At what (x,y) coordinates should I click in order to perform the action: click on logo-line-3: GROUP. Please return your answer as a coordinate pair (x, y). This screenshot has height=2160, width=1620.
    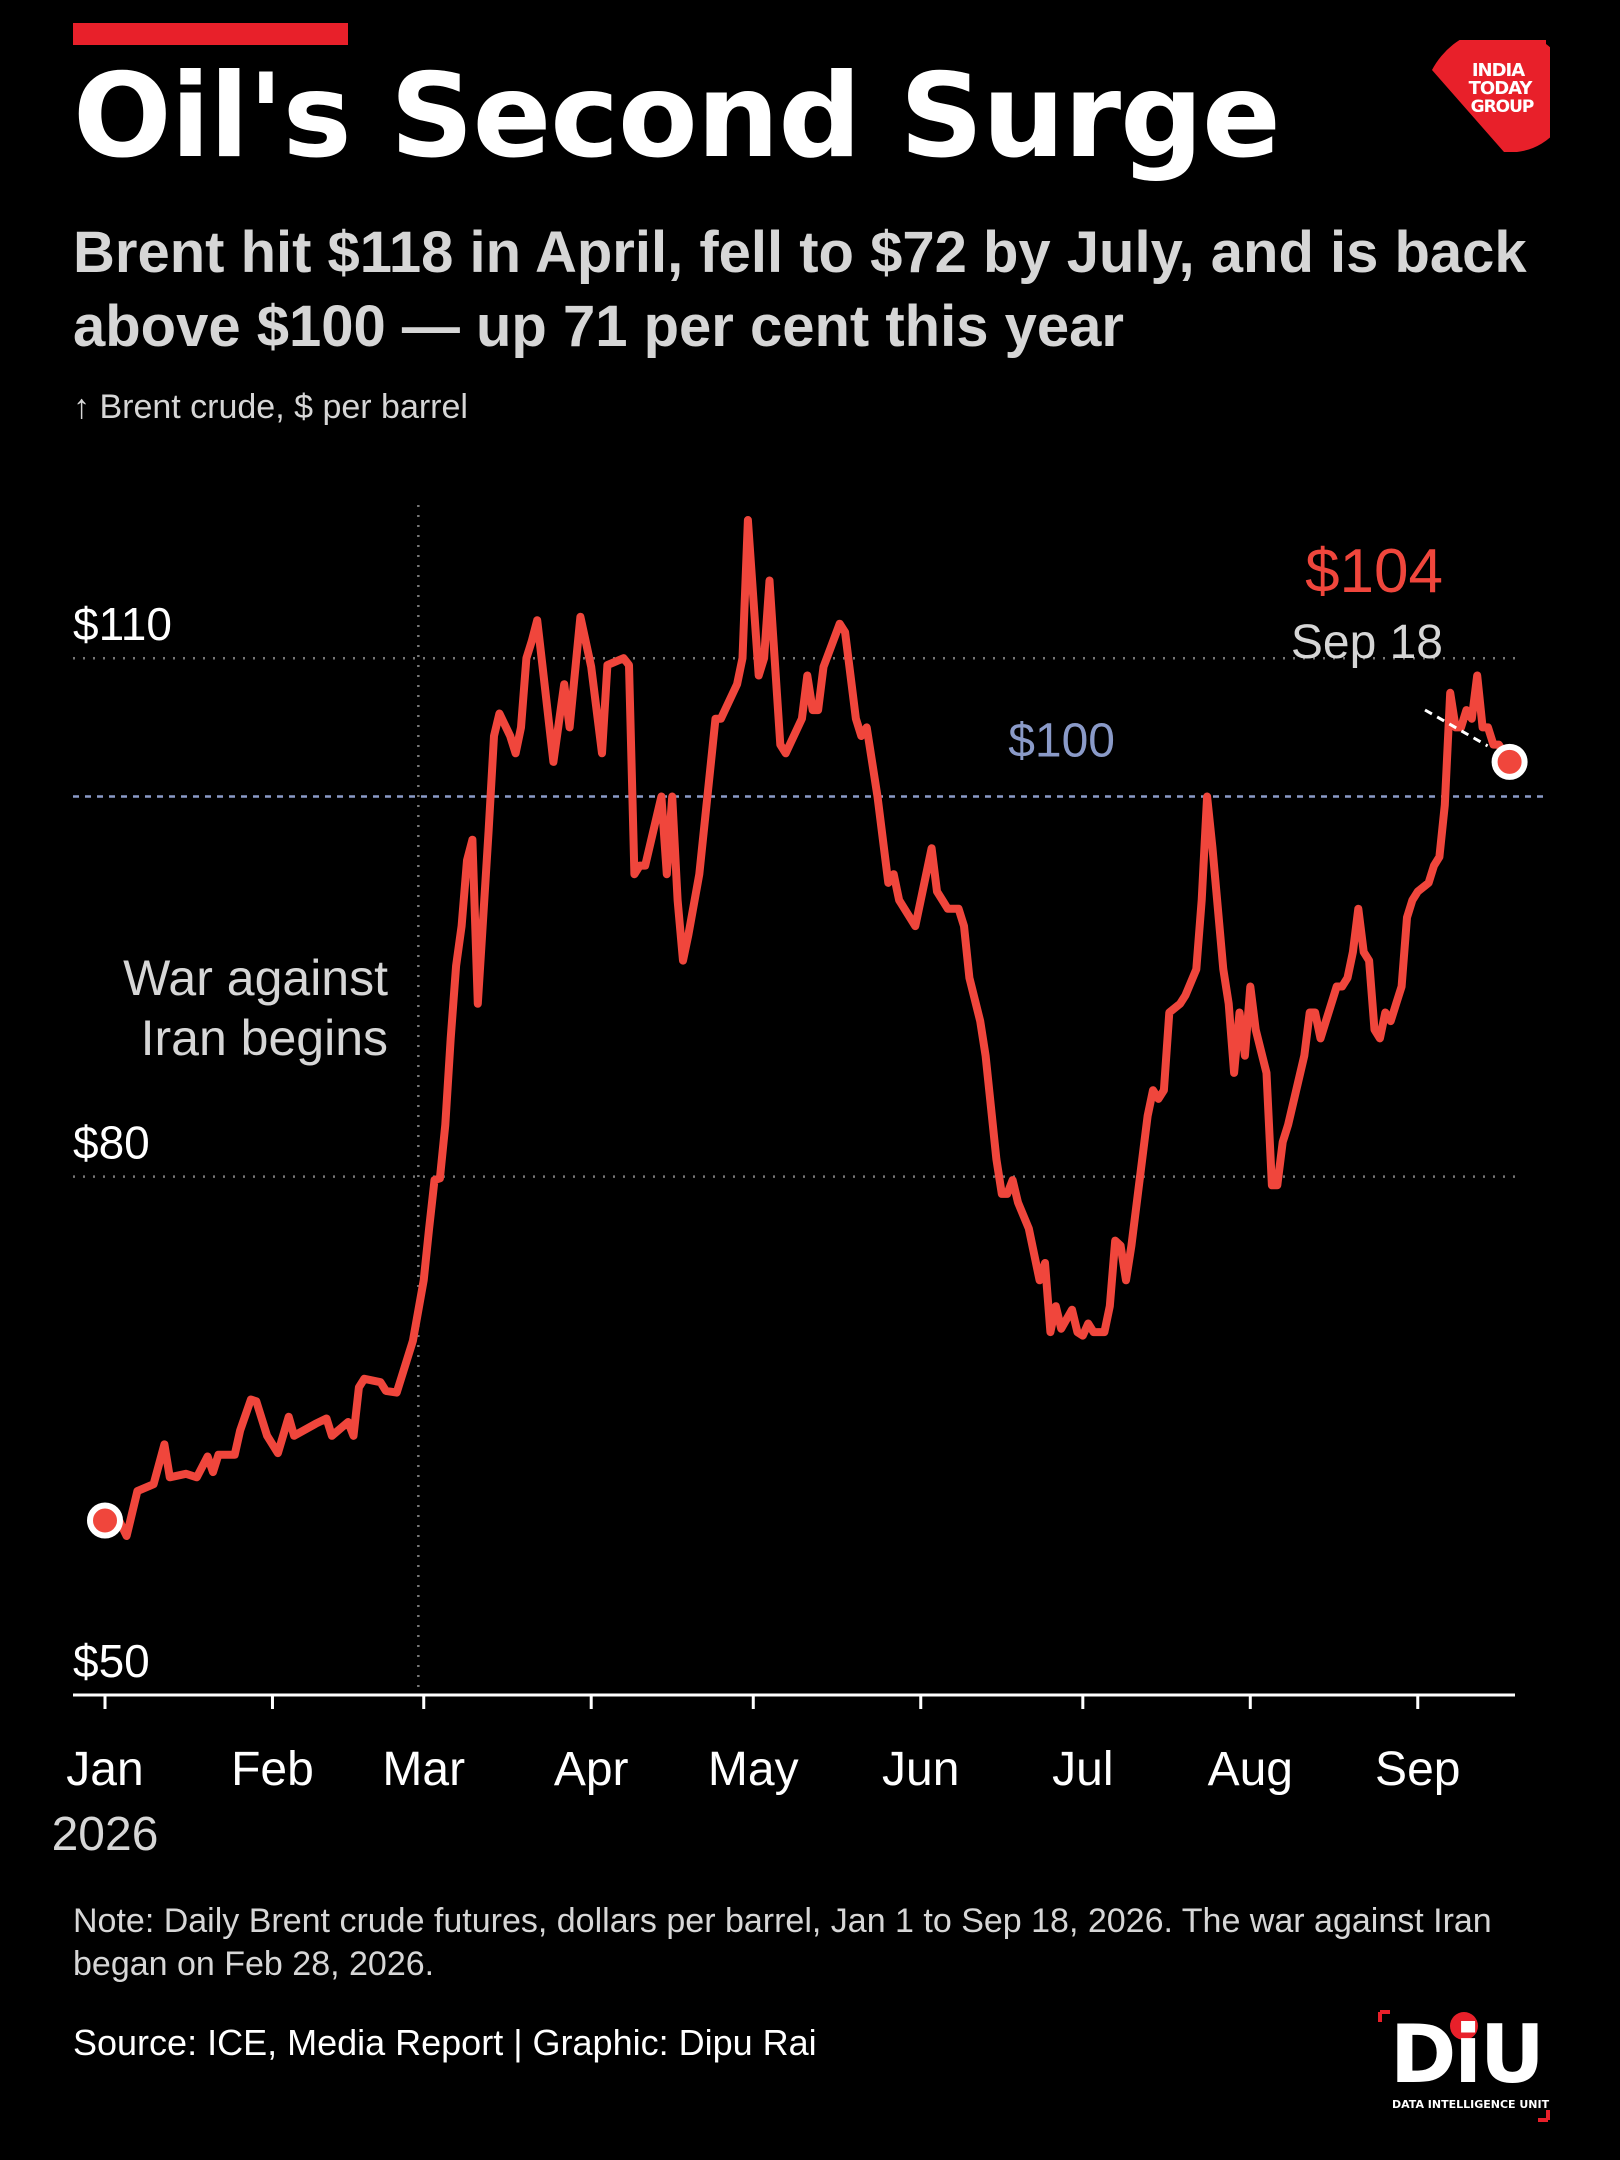
    Looking at the image, I should click on (1502, 107).